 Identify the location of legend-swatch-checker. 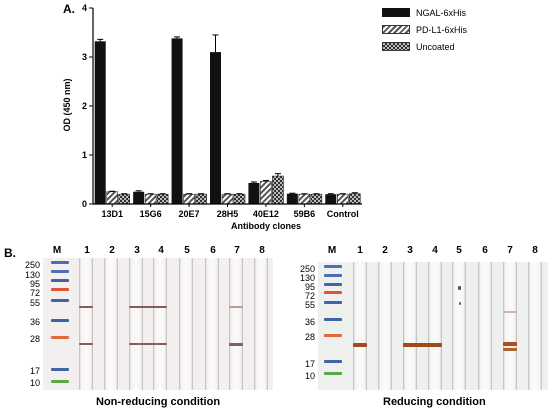
(396, 46).